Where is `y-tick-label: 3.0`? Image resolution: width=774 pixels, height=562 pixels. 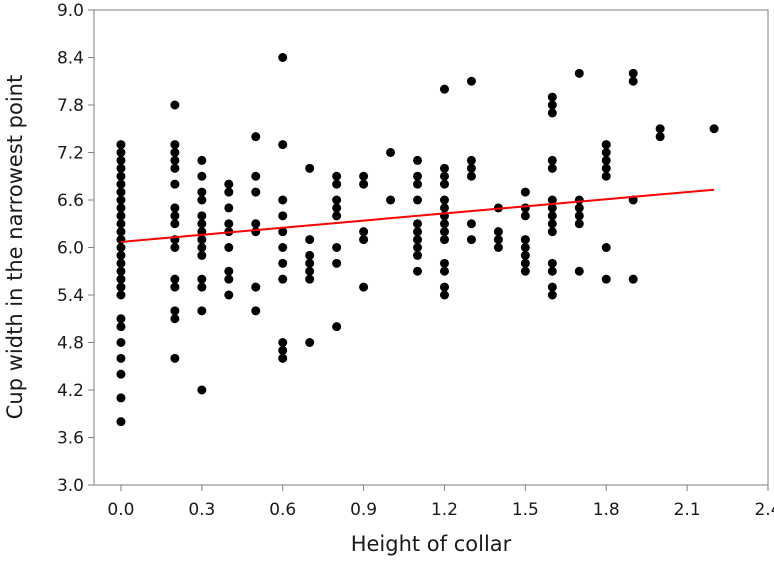
y-tick-label: 3.0 is located at coordinates (70, 486).